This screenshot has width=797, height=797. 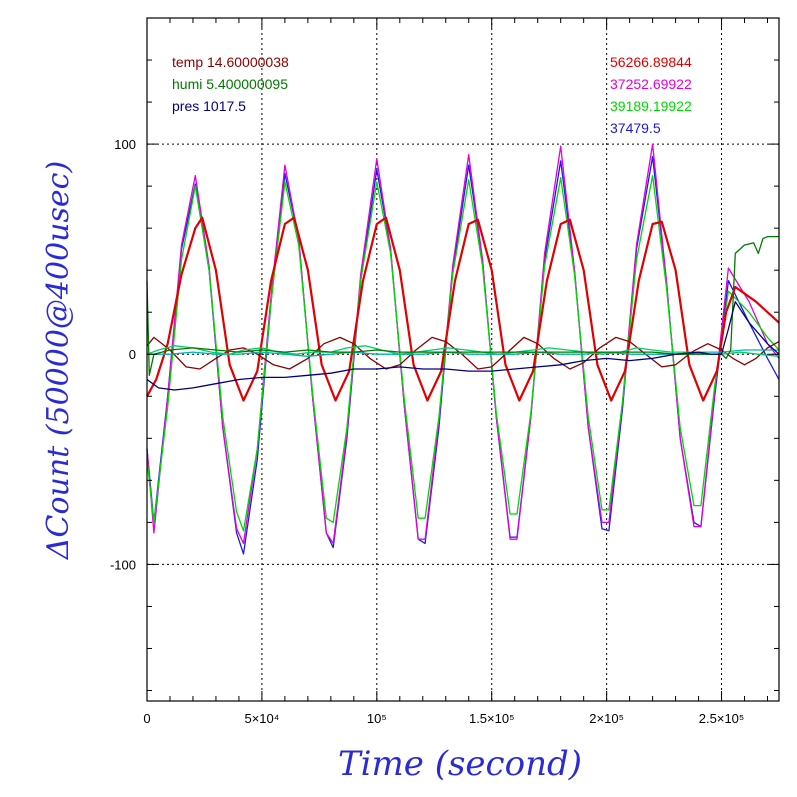 What do you see at coordinates (132, 354) in the screenshot?
I see `y-tick-label: 0` at bounding box center [132, 354].